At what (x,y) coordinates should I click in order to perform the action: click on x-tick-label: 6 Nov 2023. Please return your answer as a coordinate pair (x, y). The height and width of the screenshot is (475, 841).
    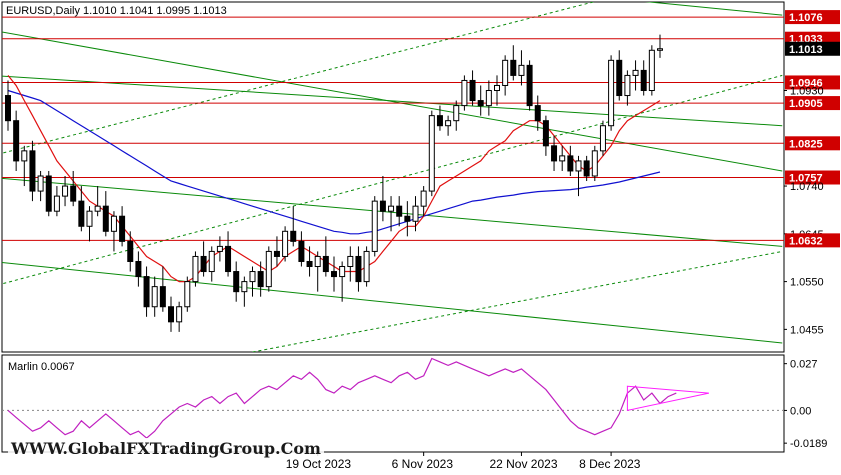
    Looking at the image, I should click on (423, 464).